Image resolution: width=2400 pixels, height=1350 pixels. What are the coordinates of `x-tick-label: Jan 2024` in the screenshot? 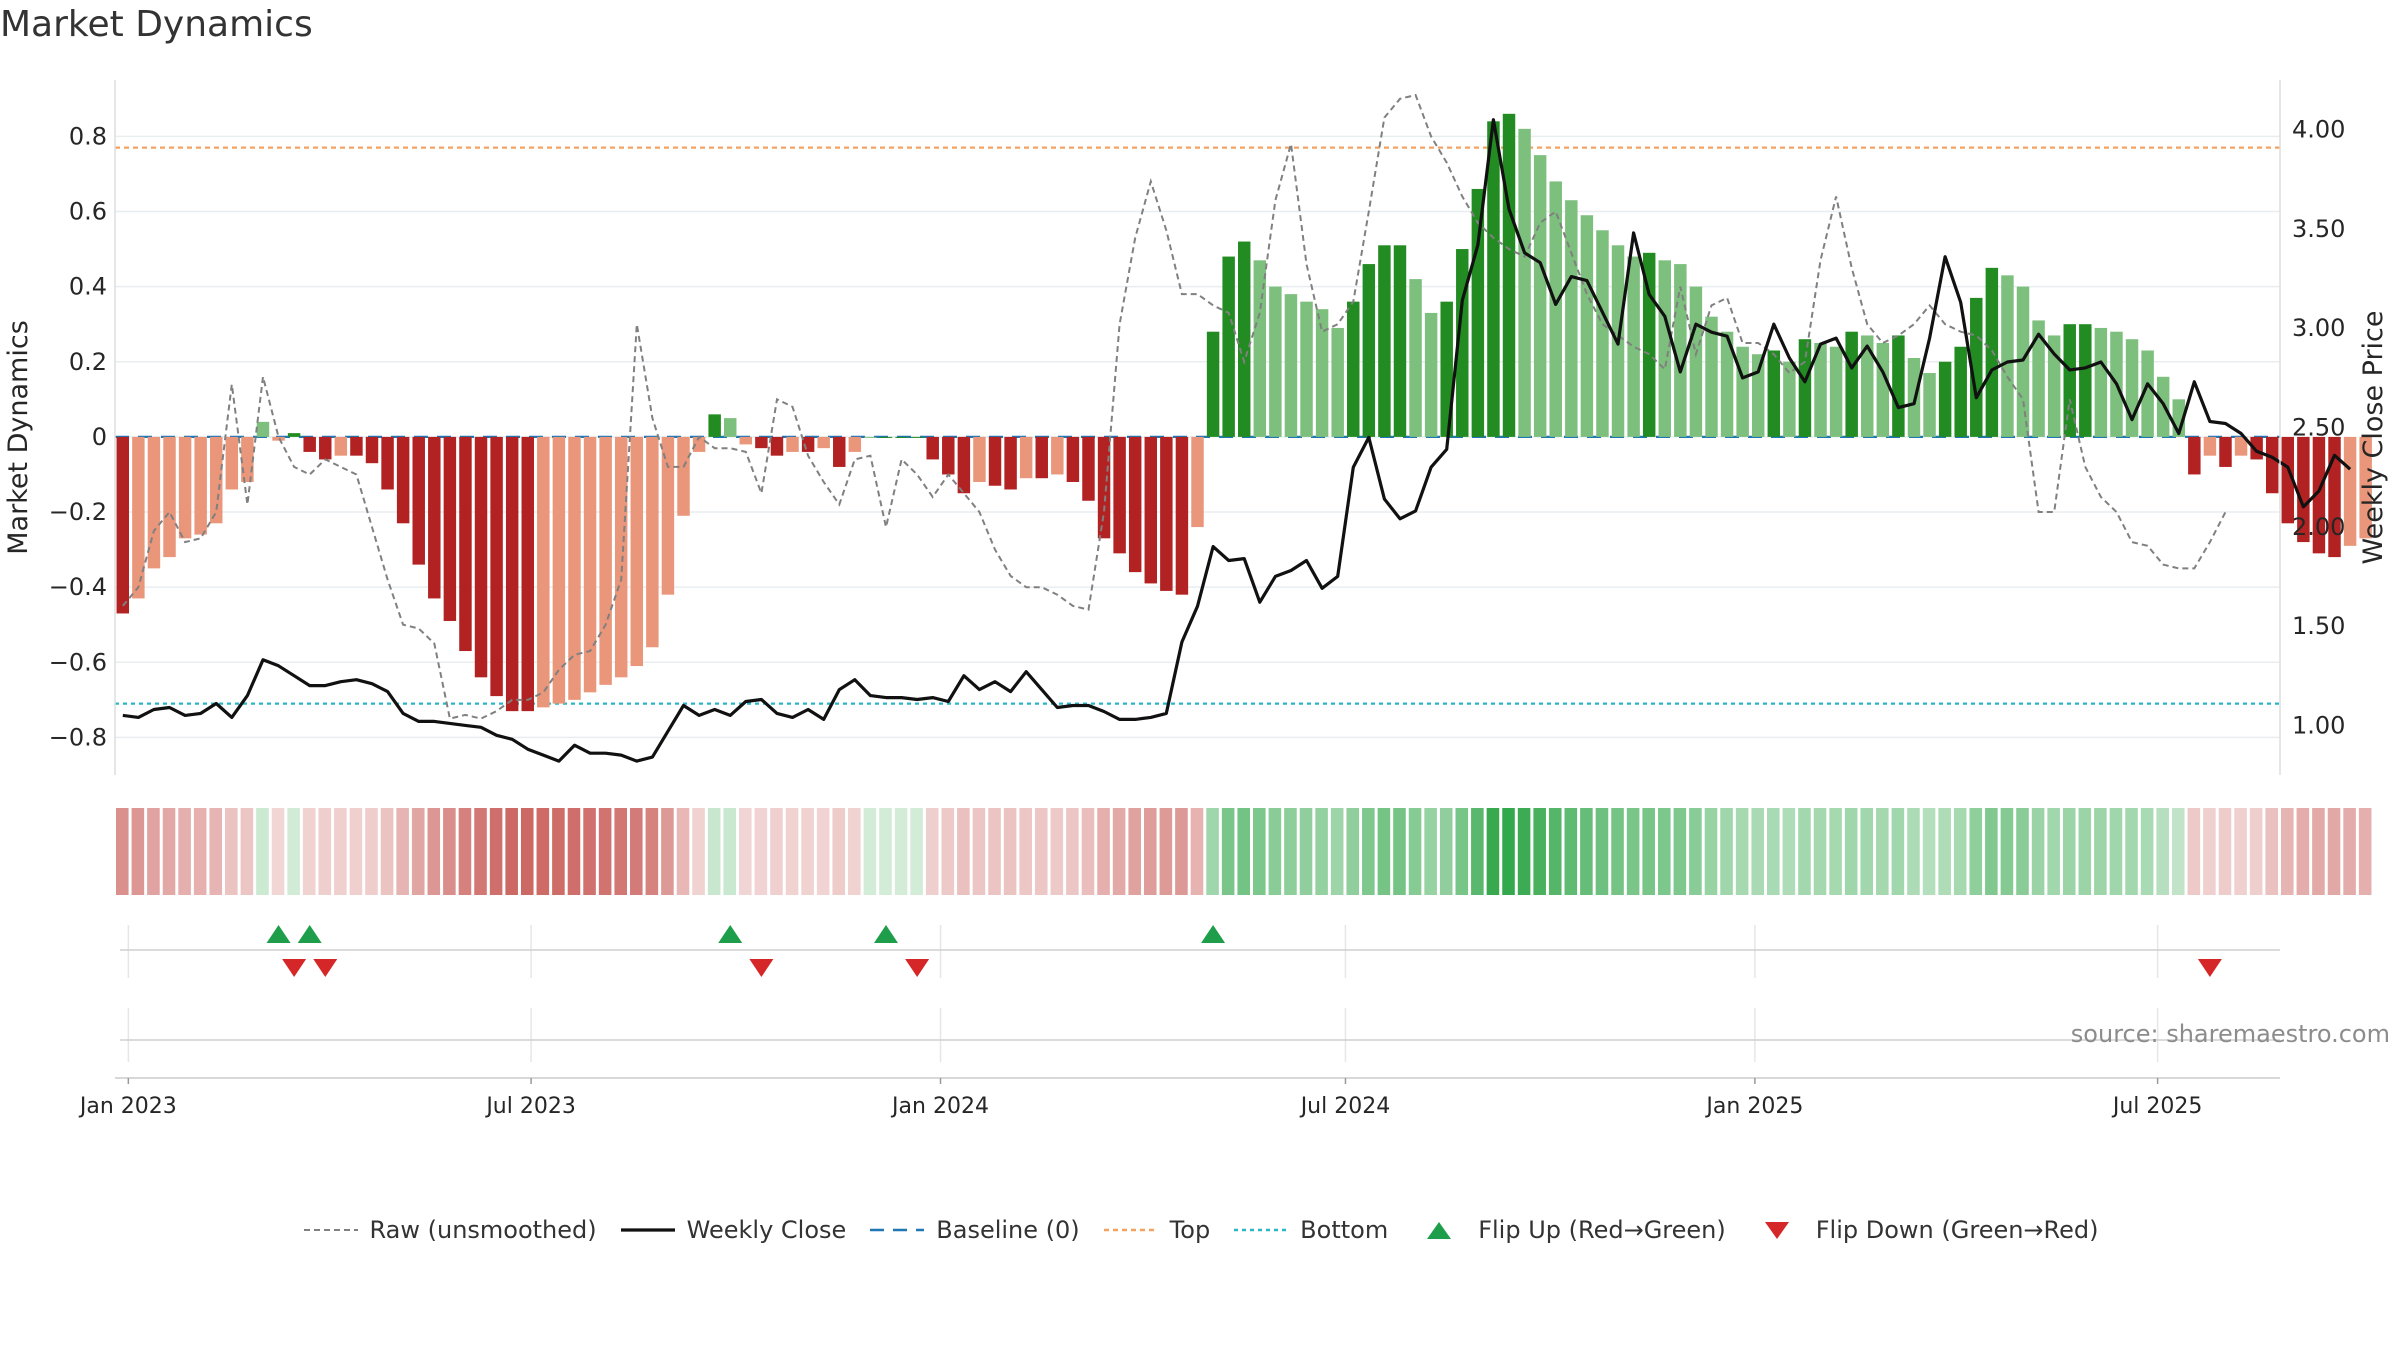 It's located at (939, 1106).